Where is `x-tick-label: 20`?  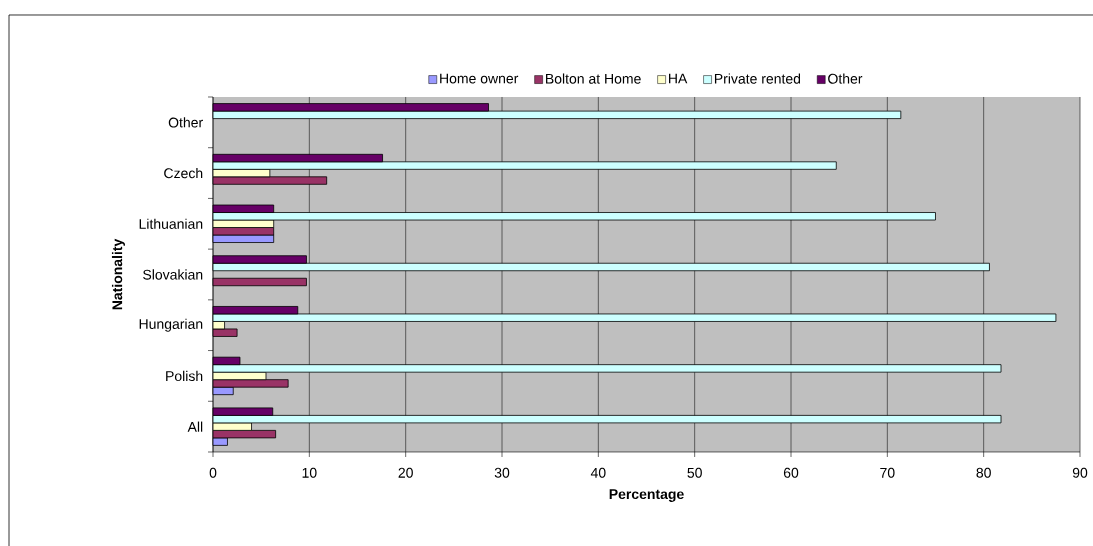
x-tick-label: 20 is located at coordinates (405, 472).